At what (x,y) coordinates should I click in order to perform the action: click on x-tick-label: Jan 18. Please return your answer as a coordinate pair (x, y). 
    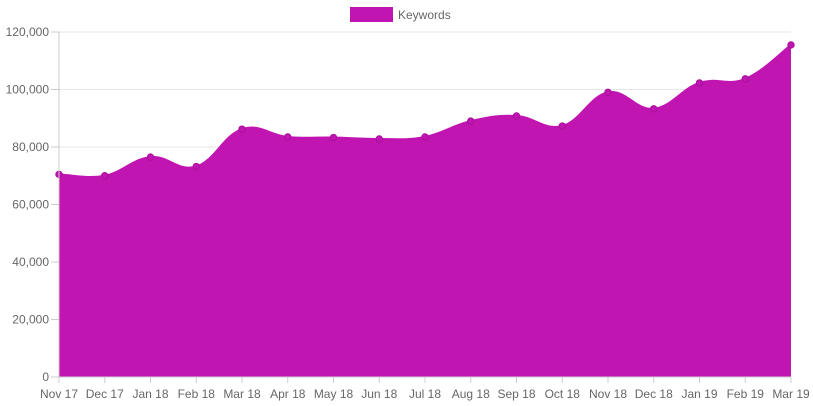
    Looking at the image, I should click on (150, 394).